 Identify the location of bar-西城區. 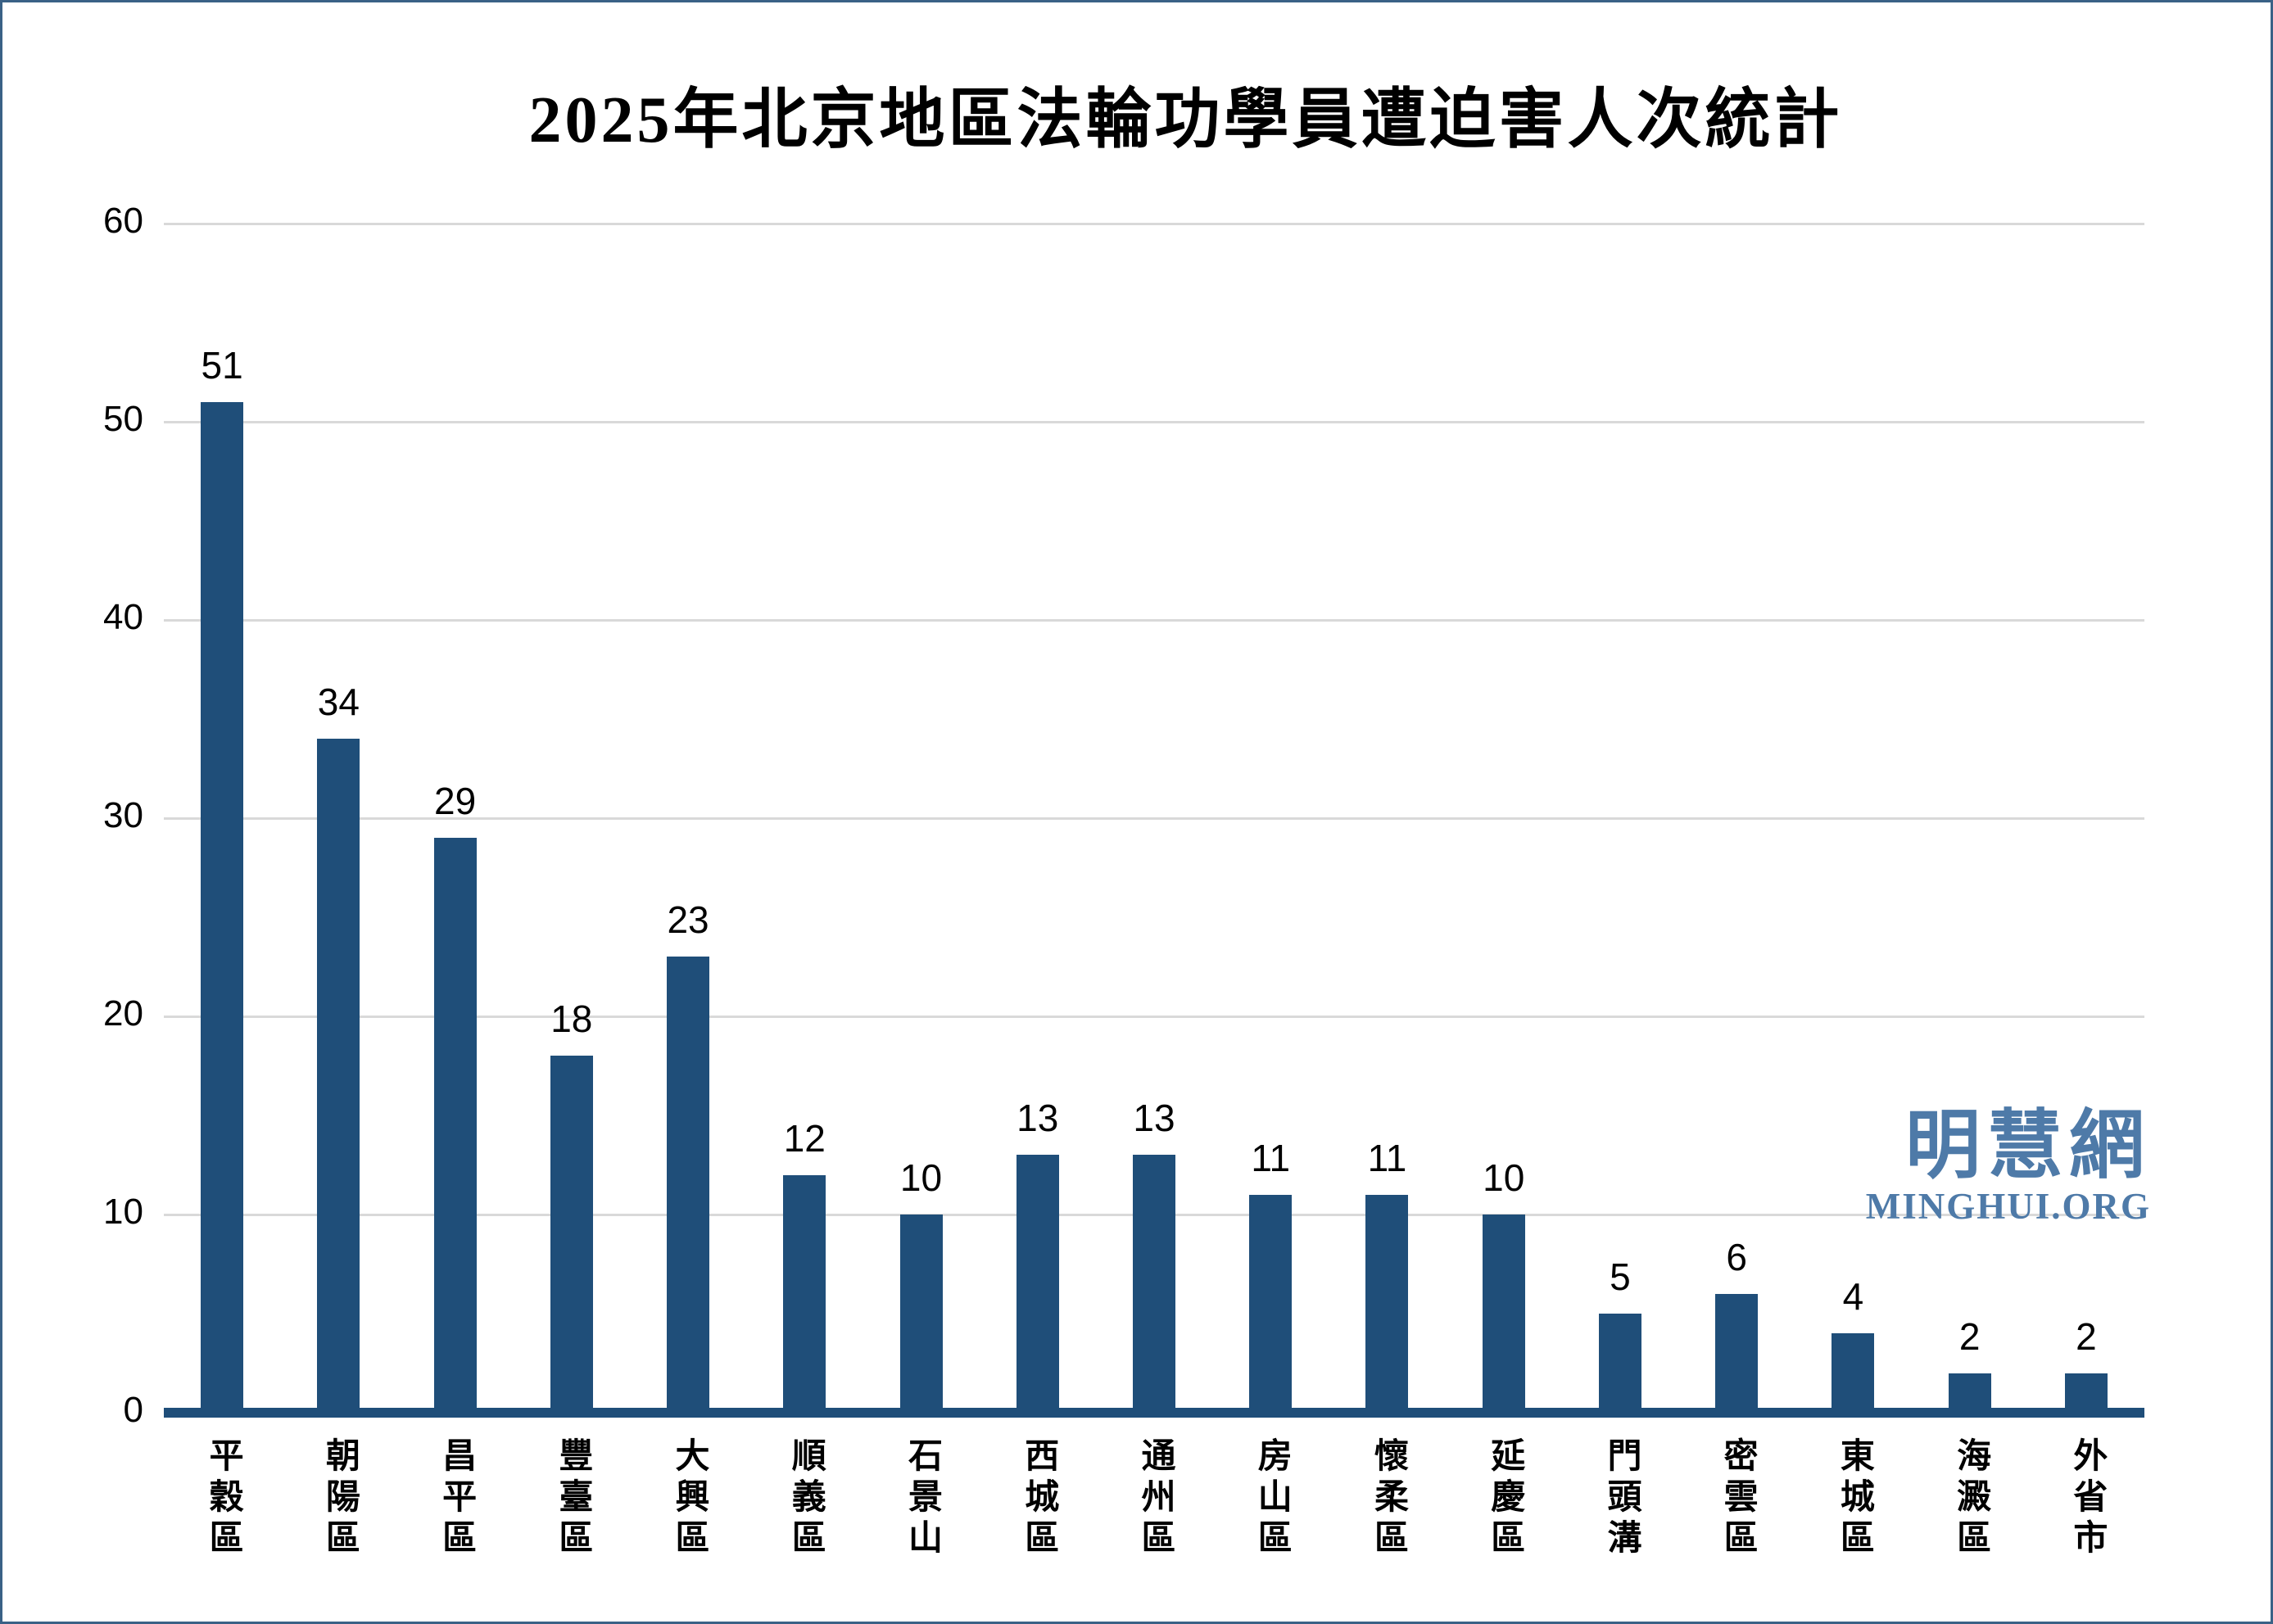
(1037, 1284).